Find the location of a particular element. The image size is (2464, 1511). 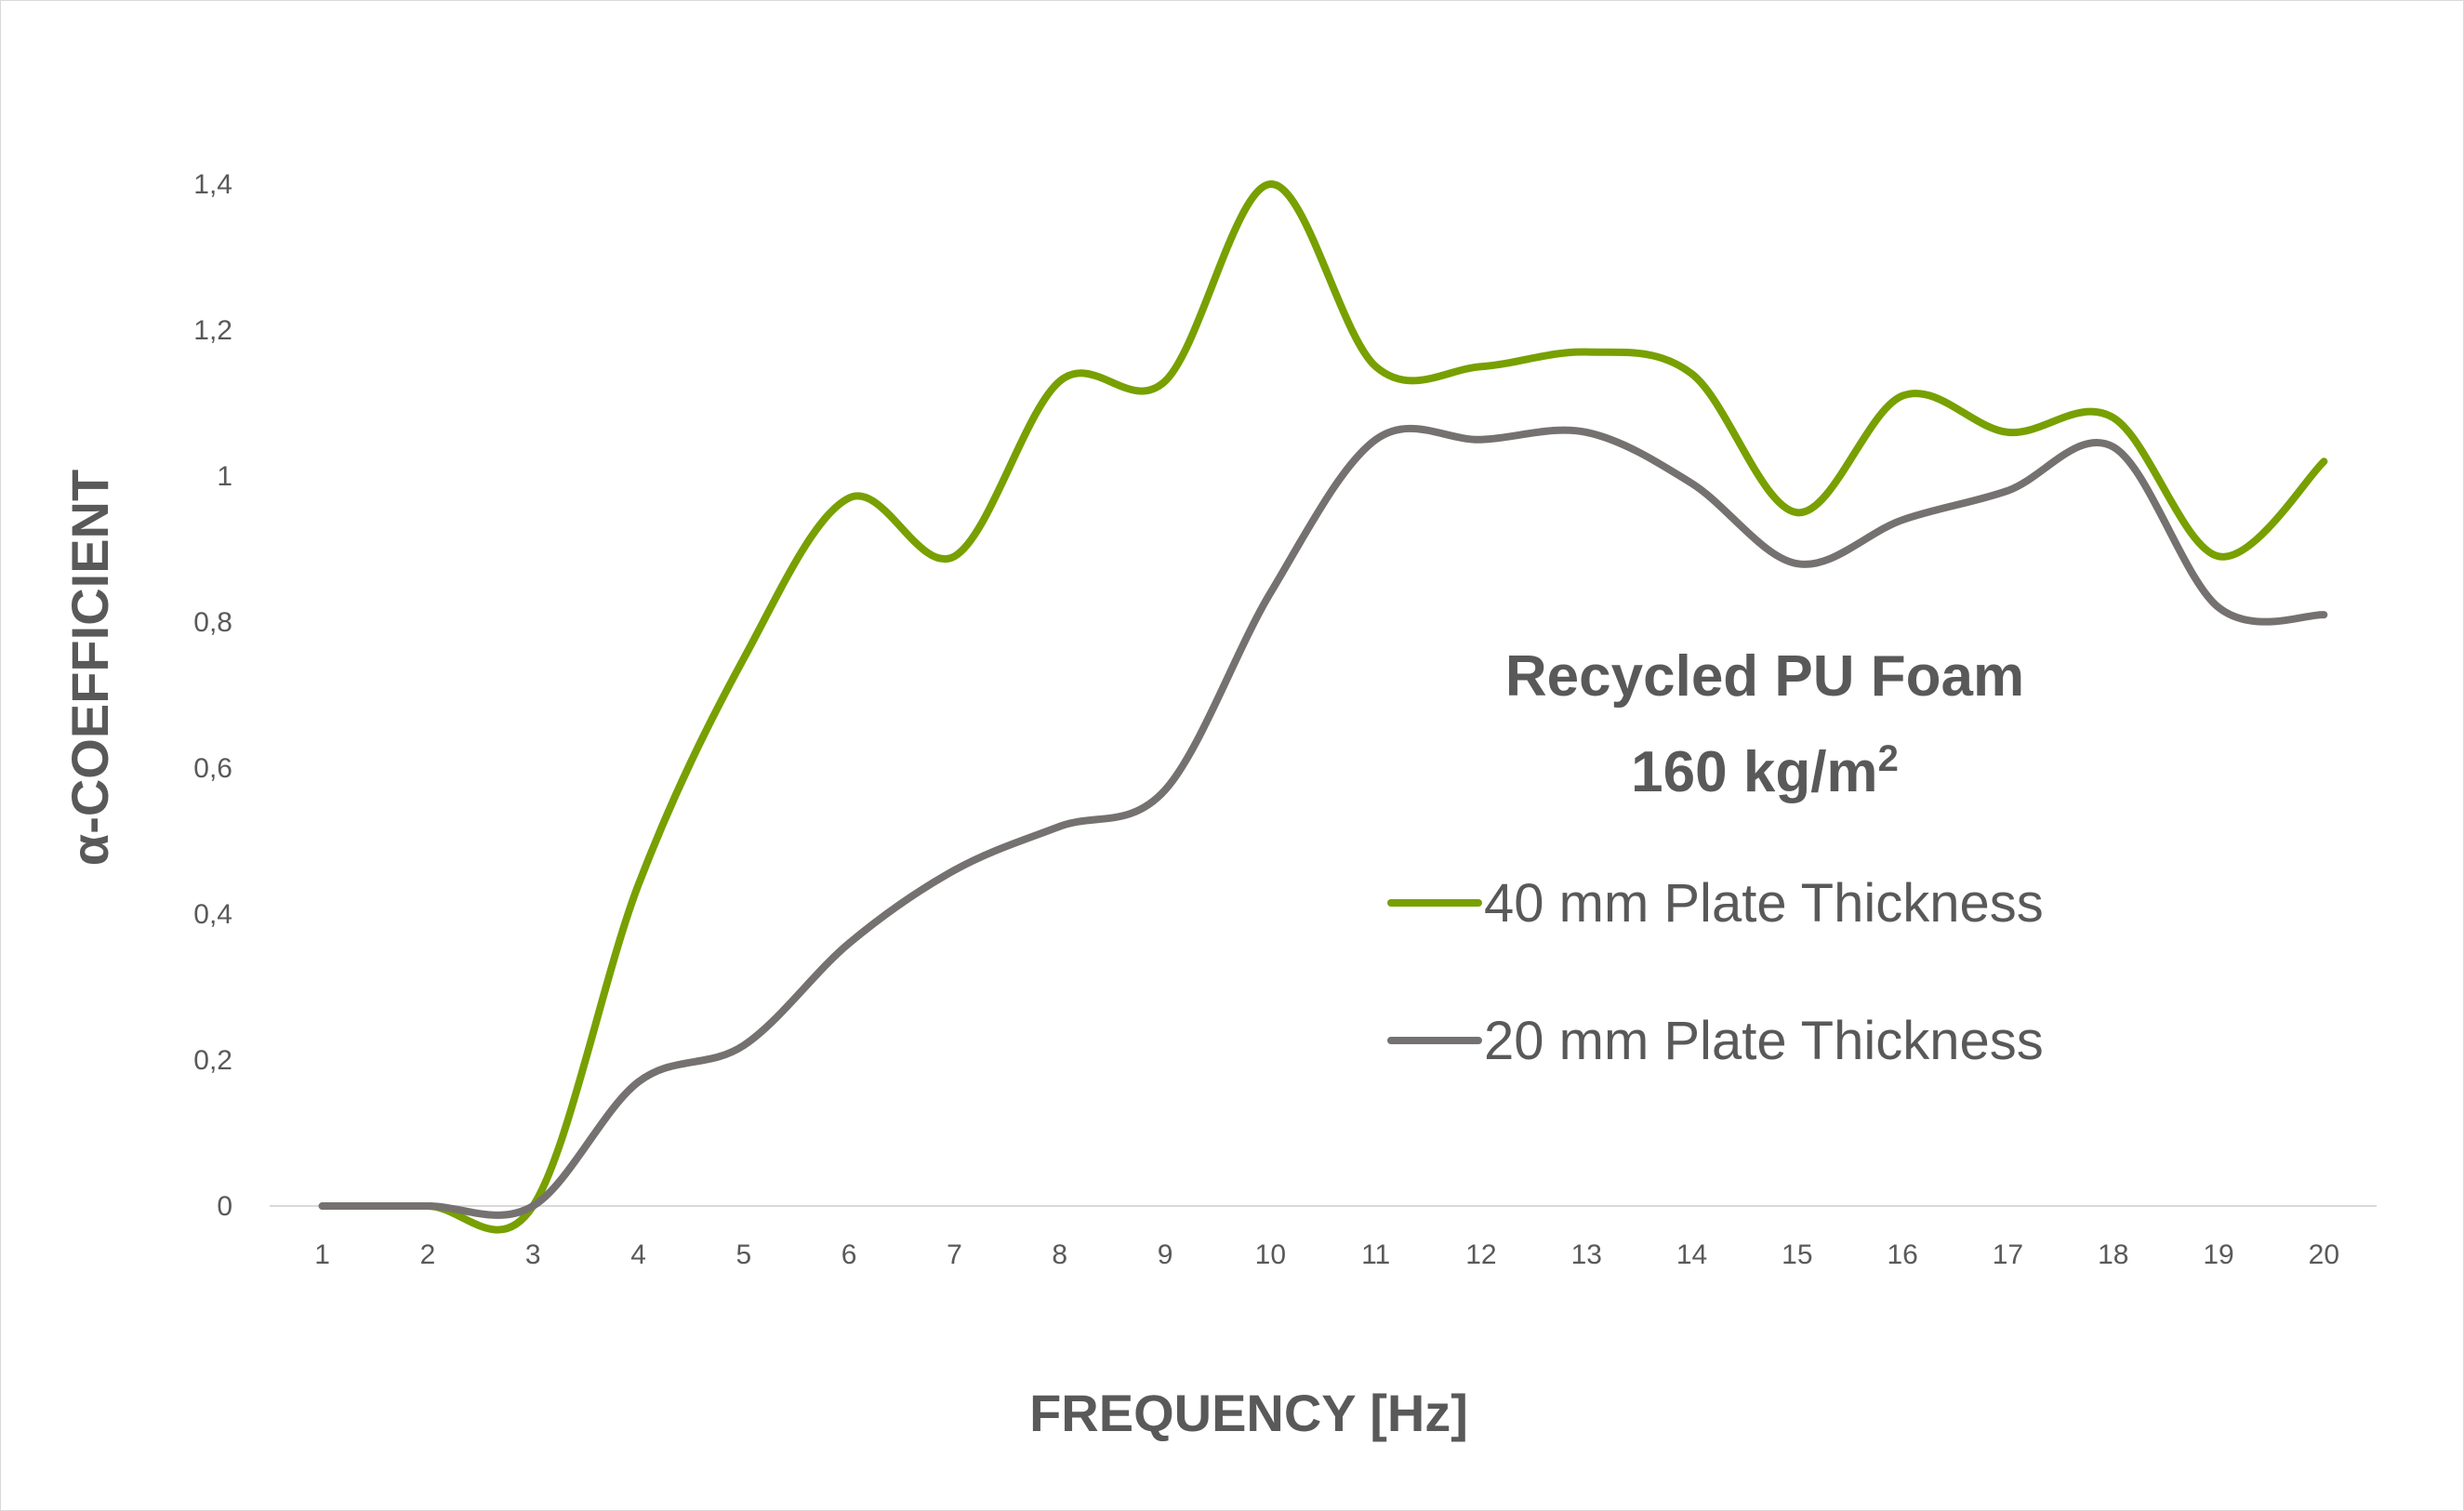

y-tick-label: 0,6 is located at coordinates (212, 768).